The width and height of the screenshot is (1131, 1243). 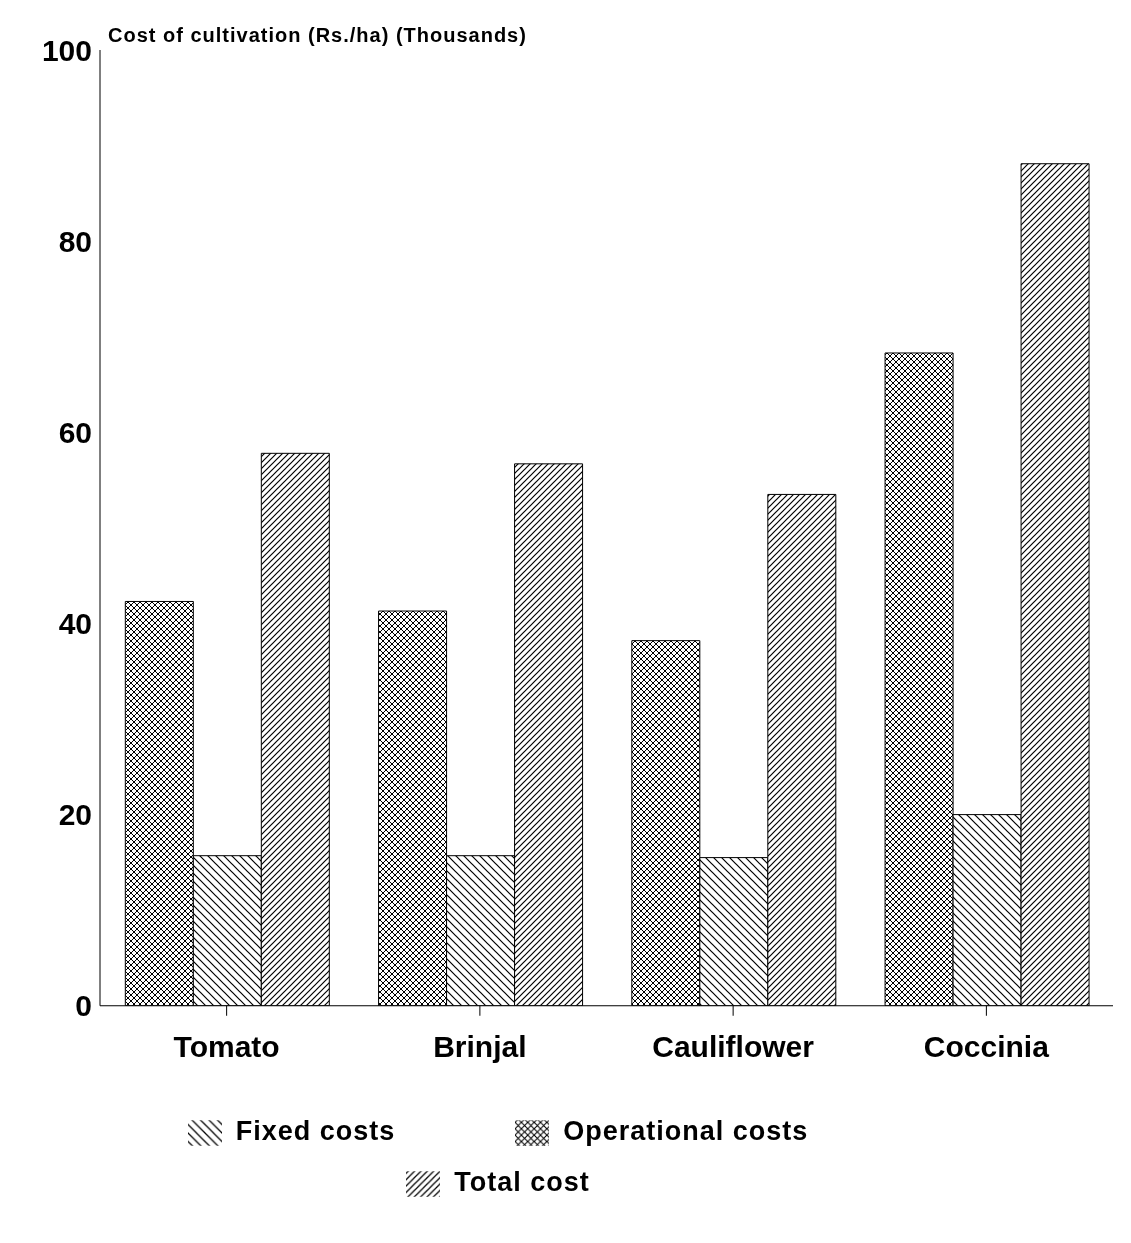 What do you see at coordinates (733, 1047) in the screenshot?
I see `x-tick-label: Cauliflower` at bounding box center [733, 1047].